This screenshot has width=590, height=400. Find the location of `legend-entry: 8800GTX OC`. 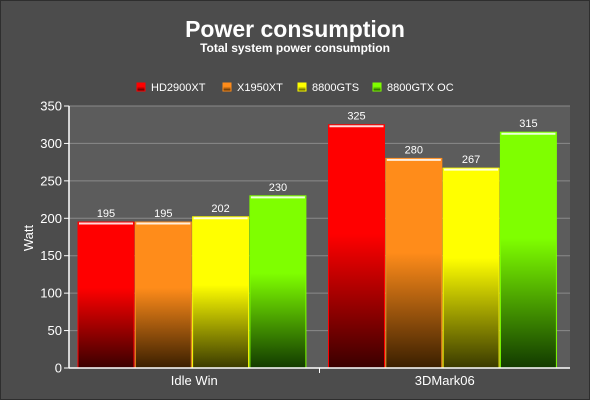

legend-entry: 8800GTX OC is located at coordinates (420, 88).